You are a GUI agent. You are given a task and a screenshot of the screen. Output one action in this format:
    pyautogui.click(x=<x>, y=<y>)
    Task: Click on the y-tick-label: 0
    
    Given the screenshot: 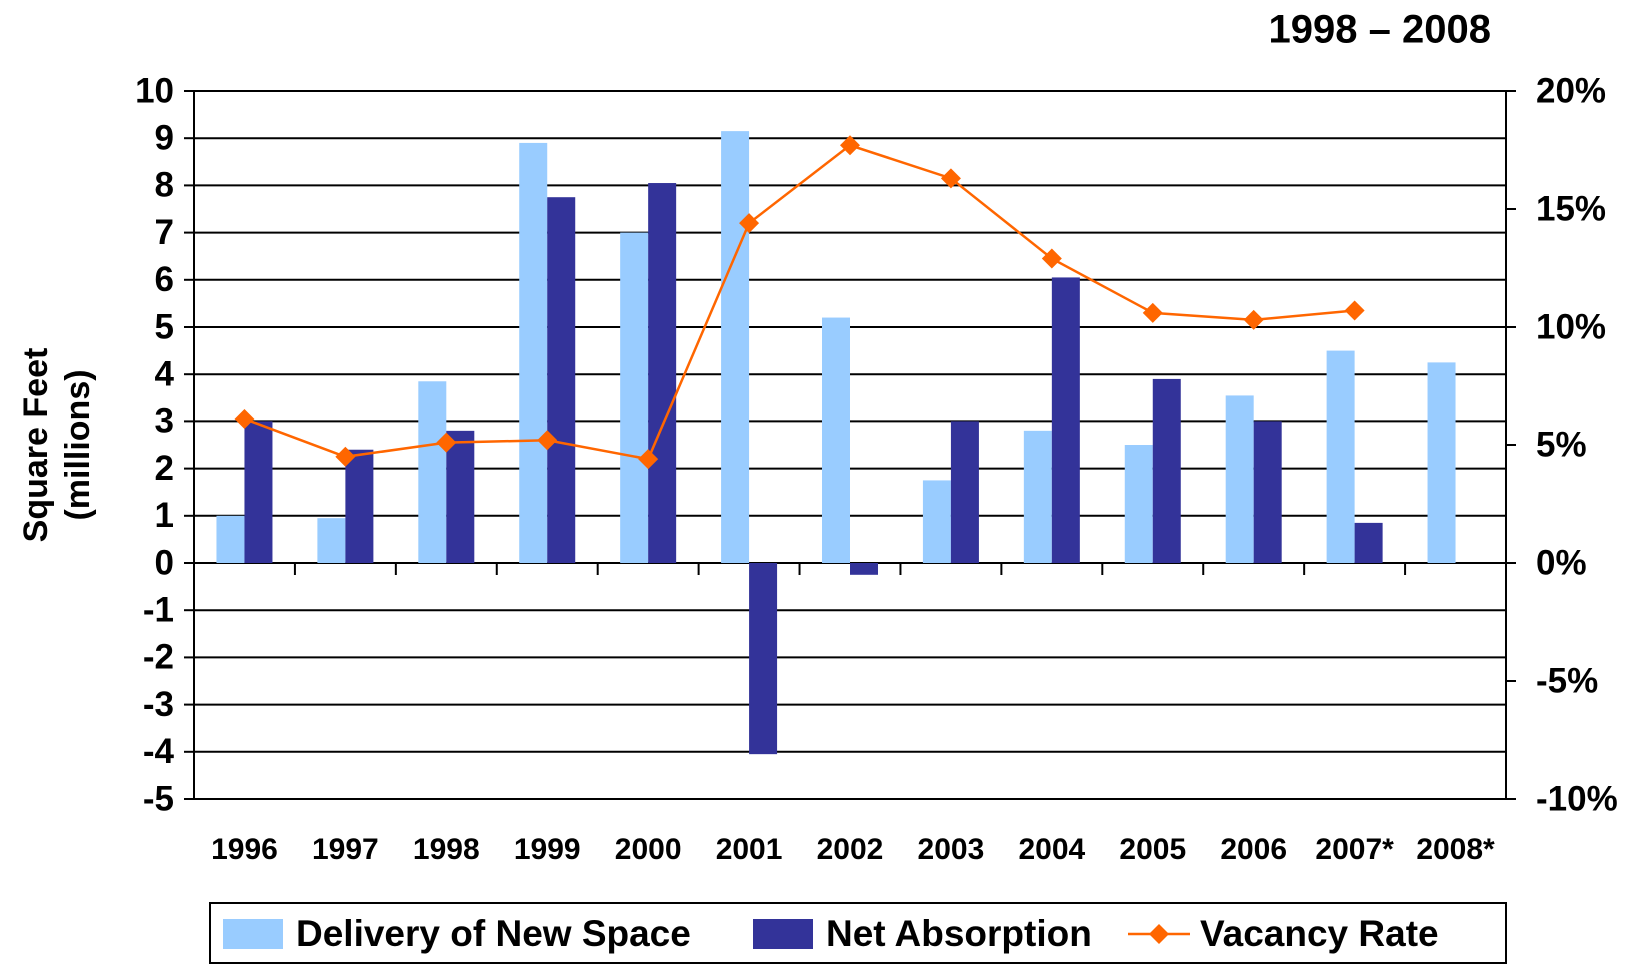 What is the action you would take?
    pyautogui.click(x=164, y=562)
    